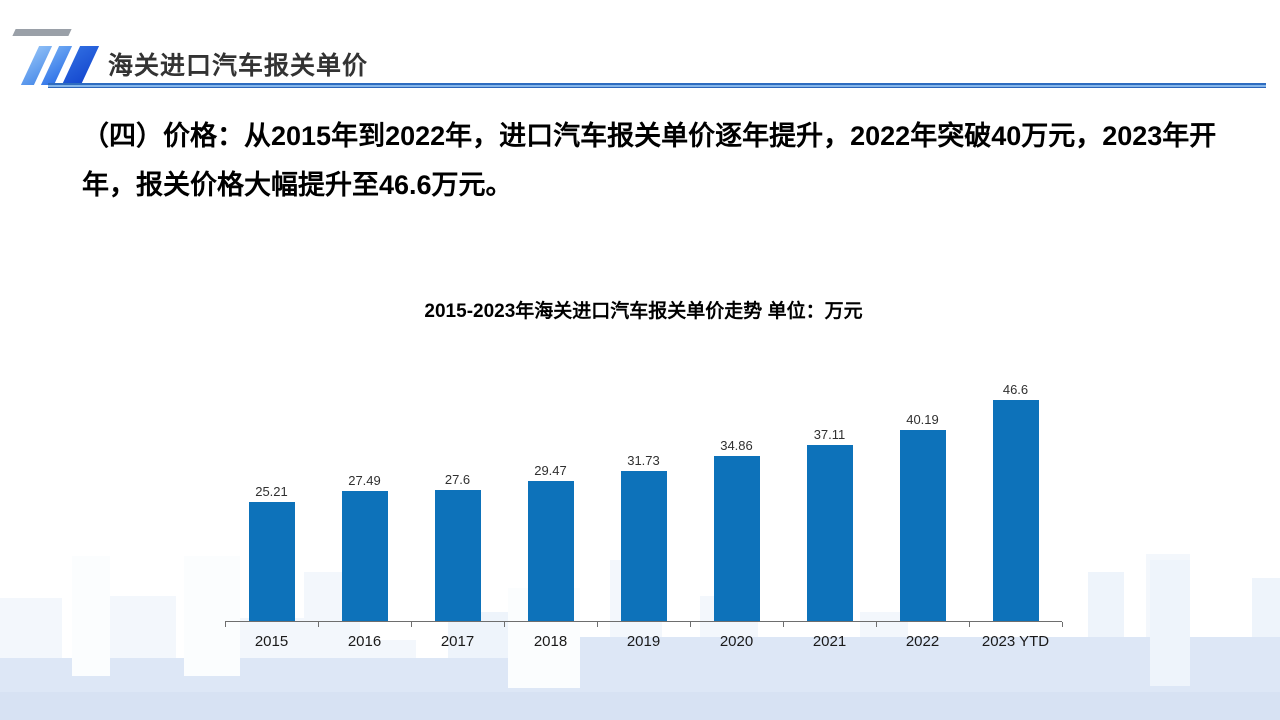  I want to click on bar-slot: 46.6, so click(1015, 498).